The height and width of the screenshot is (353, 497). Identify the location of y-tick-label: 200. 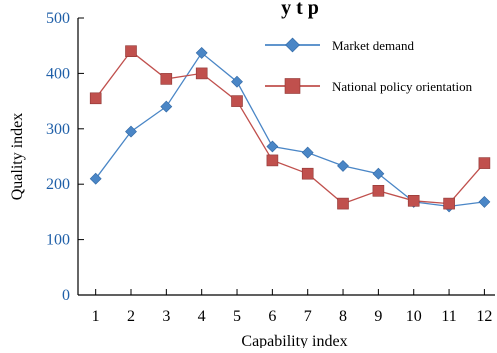
(58, 184).